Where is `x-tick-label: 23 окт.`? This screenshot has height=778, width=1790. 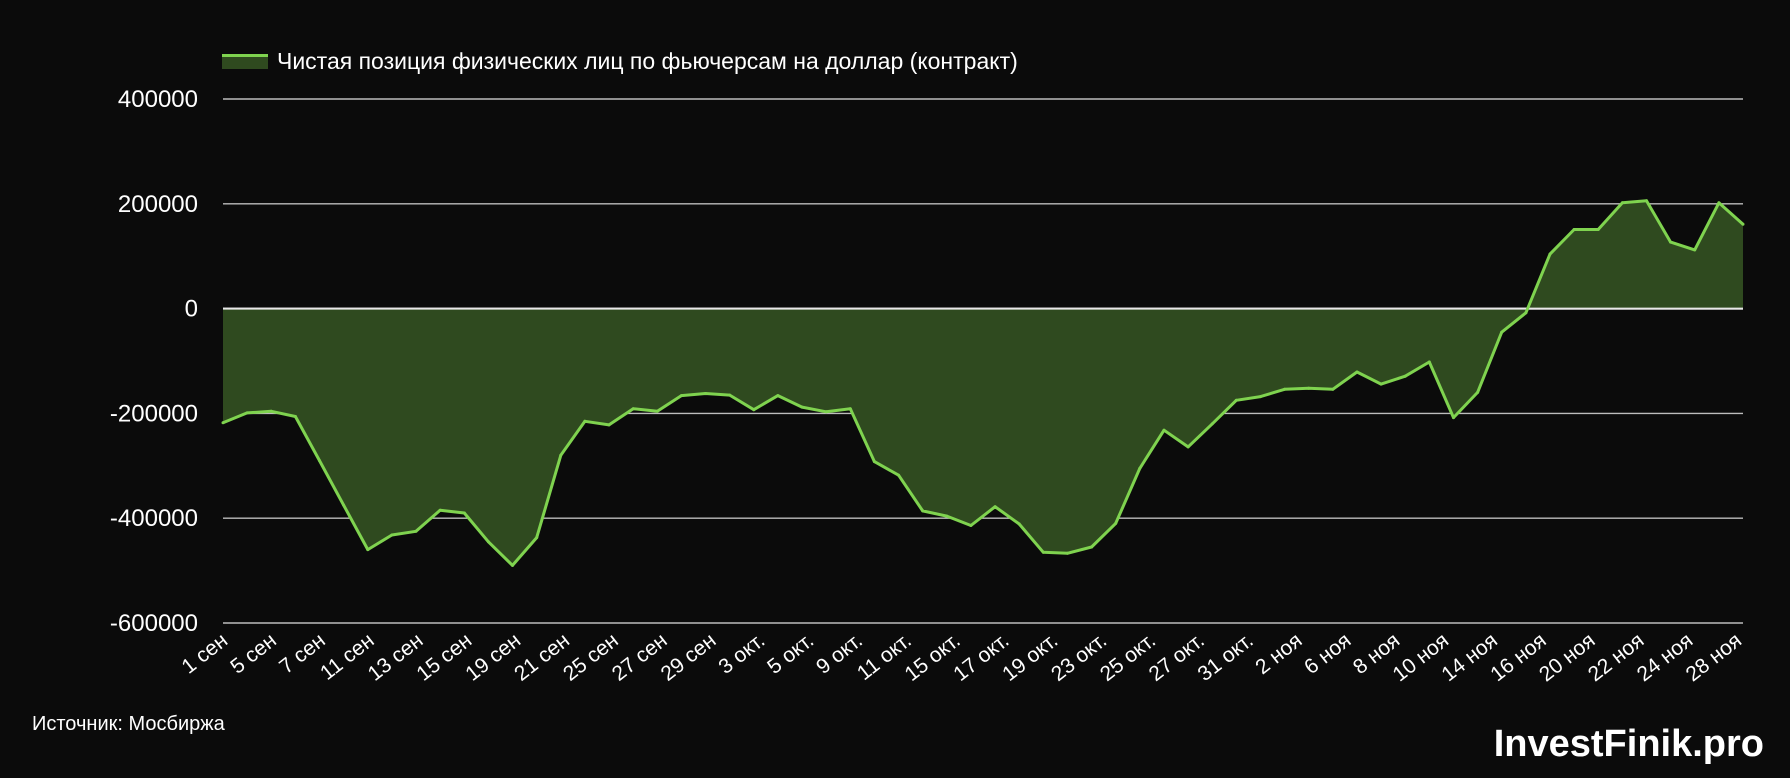 x-tick-label: 23 окт. is located at coordinates (1079, 657).